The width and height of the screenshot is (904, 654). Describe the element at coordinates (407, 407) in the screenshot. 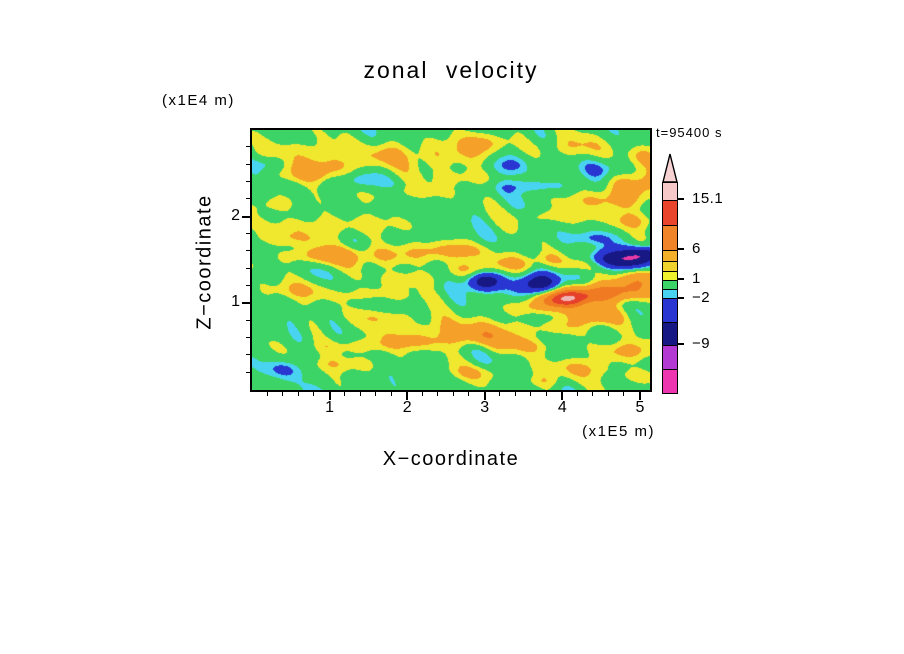

I see `x-tick-label: 2` at that location.